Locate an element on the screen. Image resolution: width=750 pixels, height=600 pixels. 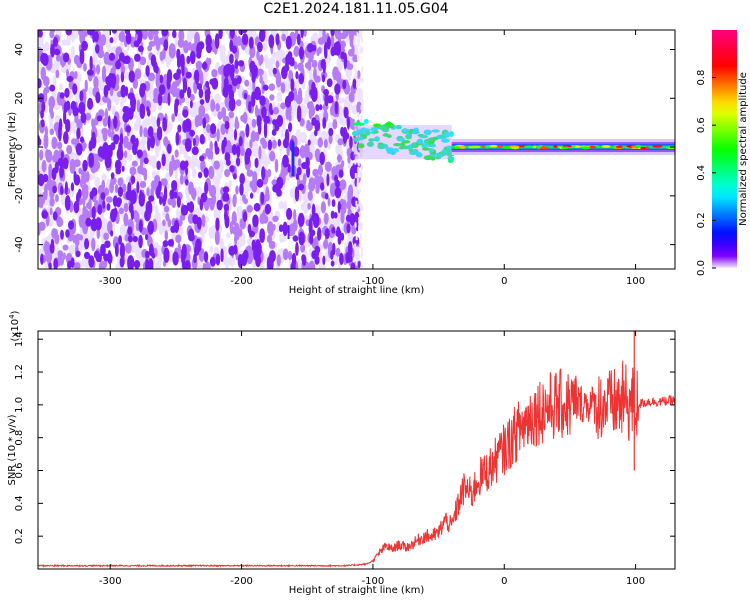
heatmap-y-tick-label: 20 is located at coordinates (19, 98).